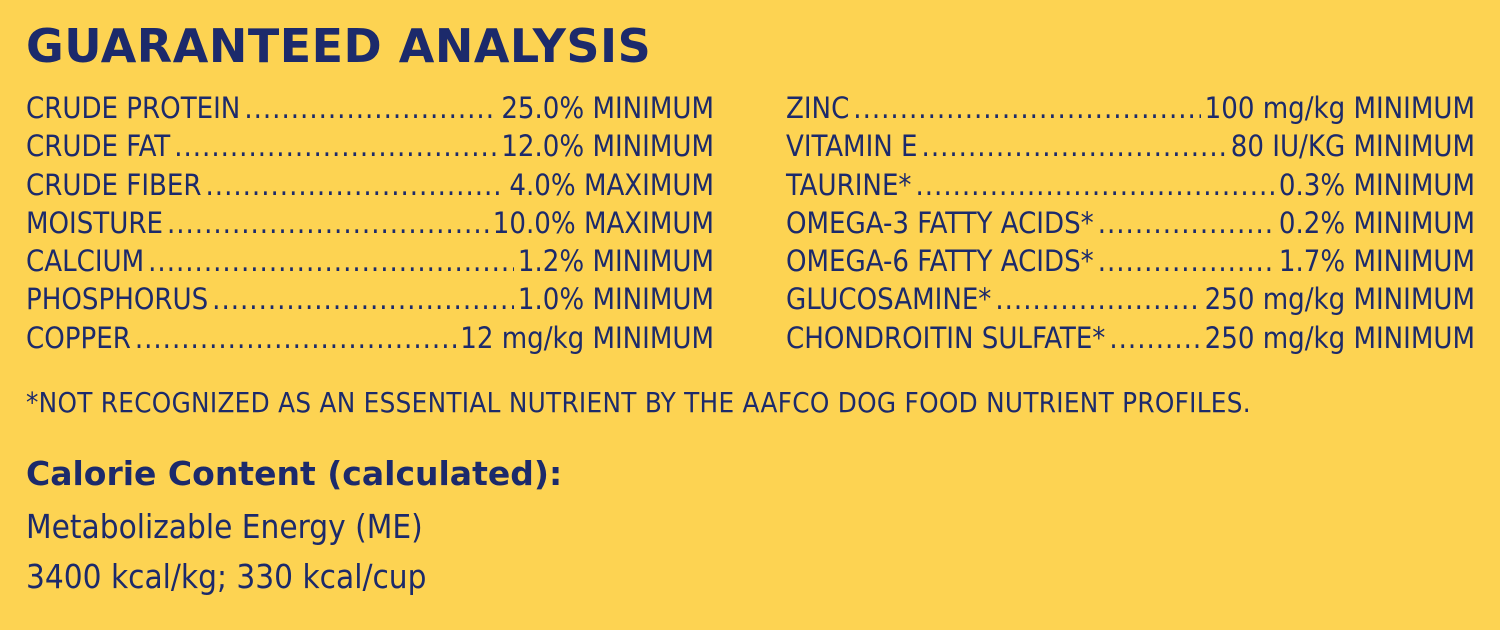  I want to click on analysis-row: CRUDE FIBER 4.0% MAXIMUM, so click(370, 185).